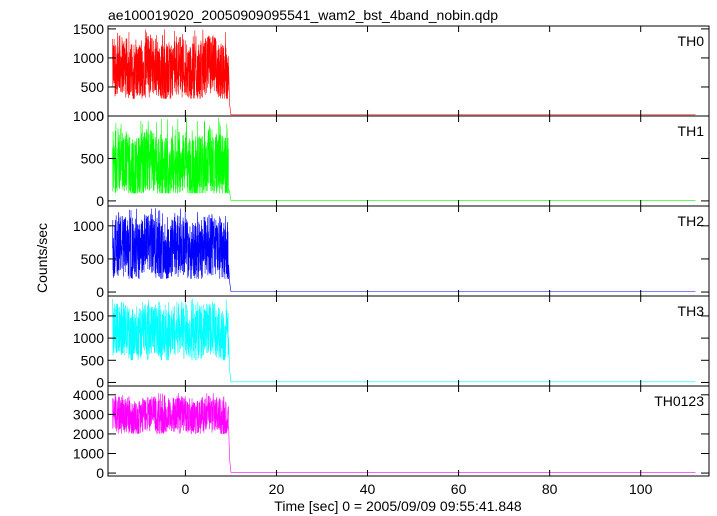  I want to click on x-axis-label: Time [sec] 0 = 2005/09/09 09:55:41.848, so click(398, 506).